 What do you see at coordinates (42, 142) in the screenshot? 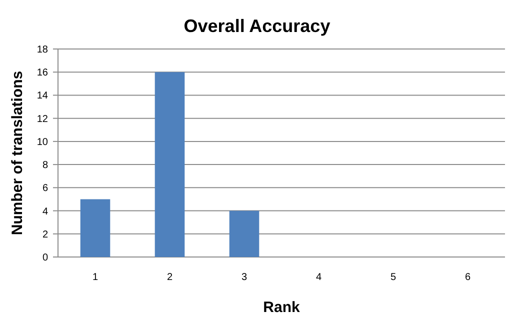
I see `y-tick-label: 10` at bounding box center [42, 142].